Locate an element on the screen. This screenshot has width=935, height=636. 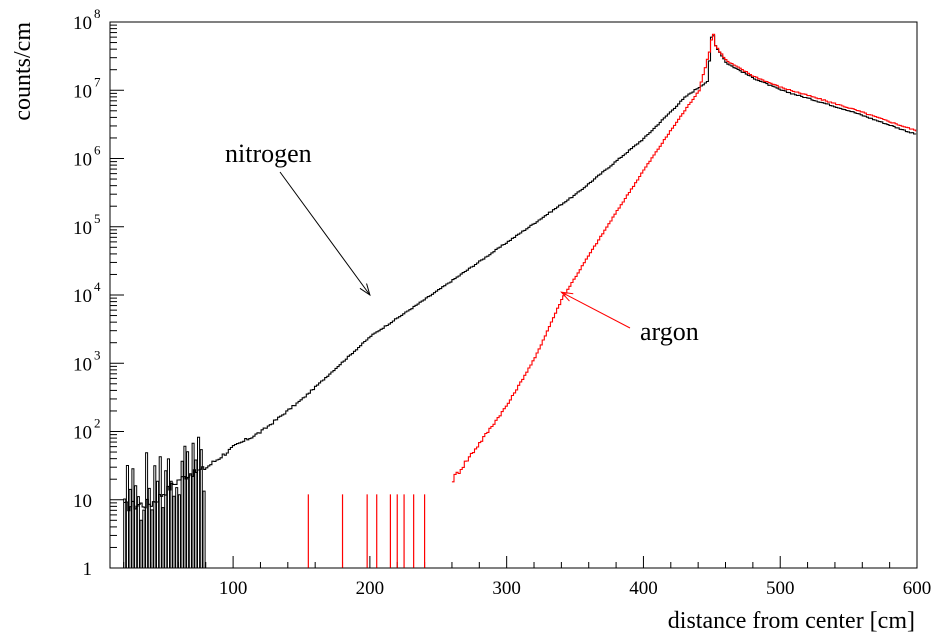
annotation-label-nitrogen: nitrogen is located at coordinates (268, 153).